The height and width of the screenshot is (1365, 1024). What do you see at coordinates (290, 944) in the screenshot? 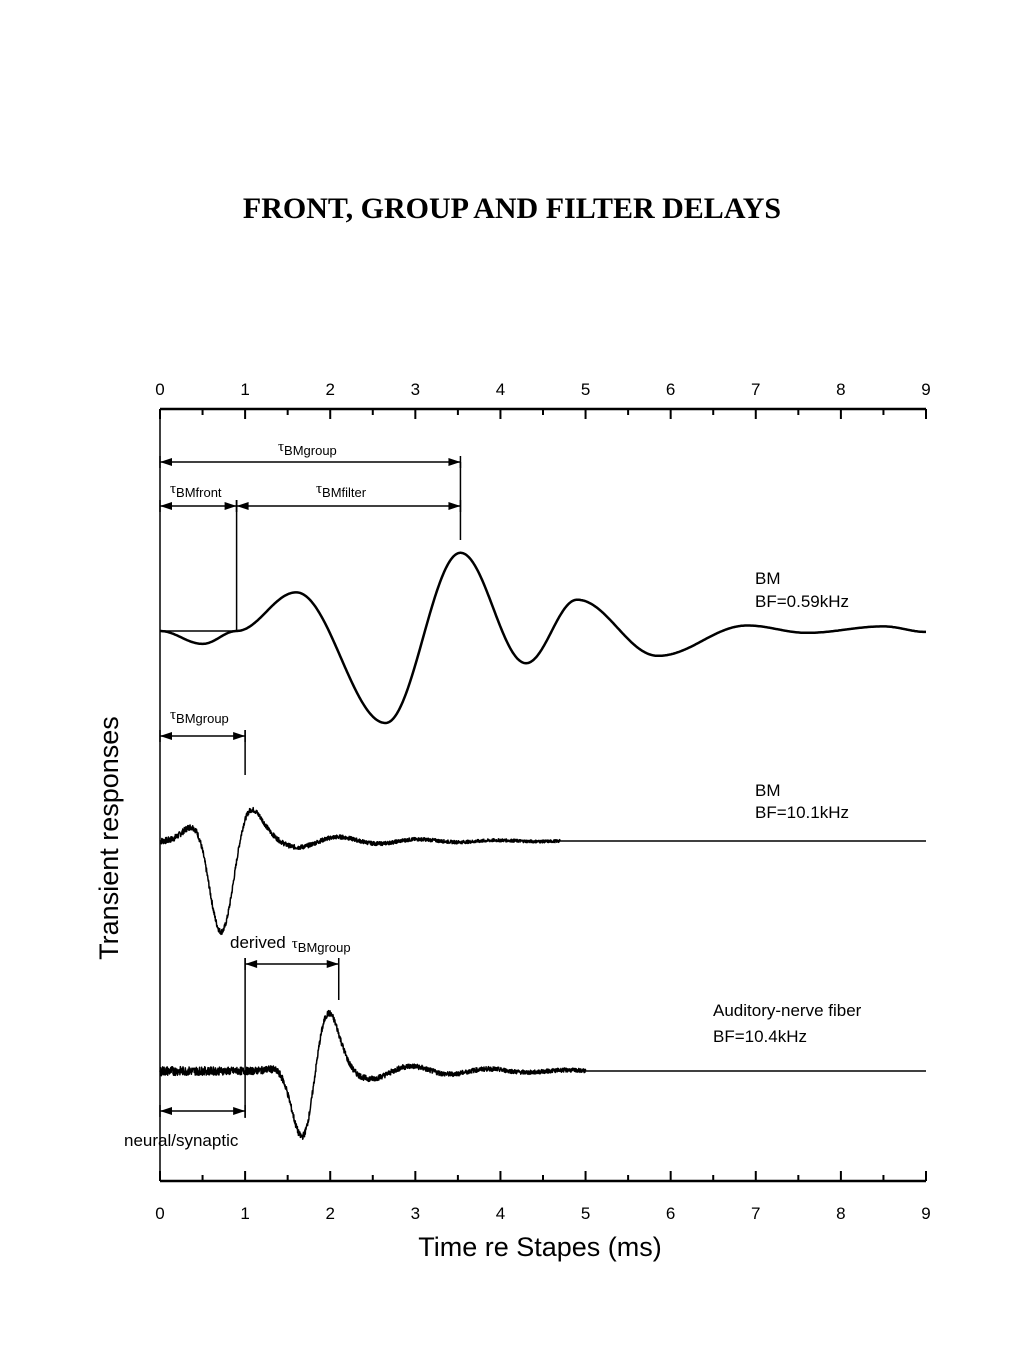
I see `derived-tau-label: derived τBMgroup` at bounding box center [290, 944].